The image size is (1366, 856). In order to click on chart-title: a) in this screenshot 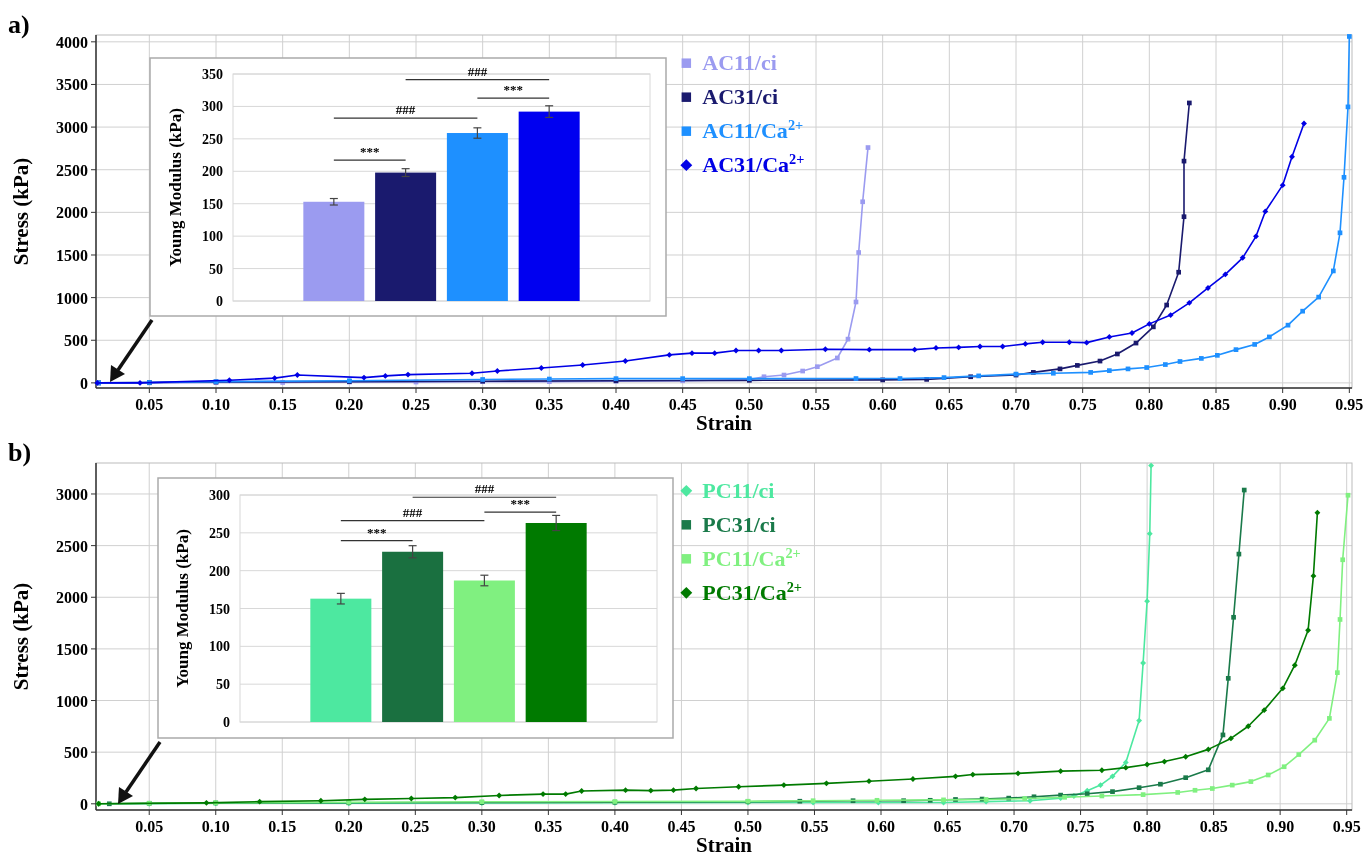, I will do `click(19, 24)`.